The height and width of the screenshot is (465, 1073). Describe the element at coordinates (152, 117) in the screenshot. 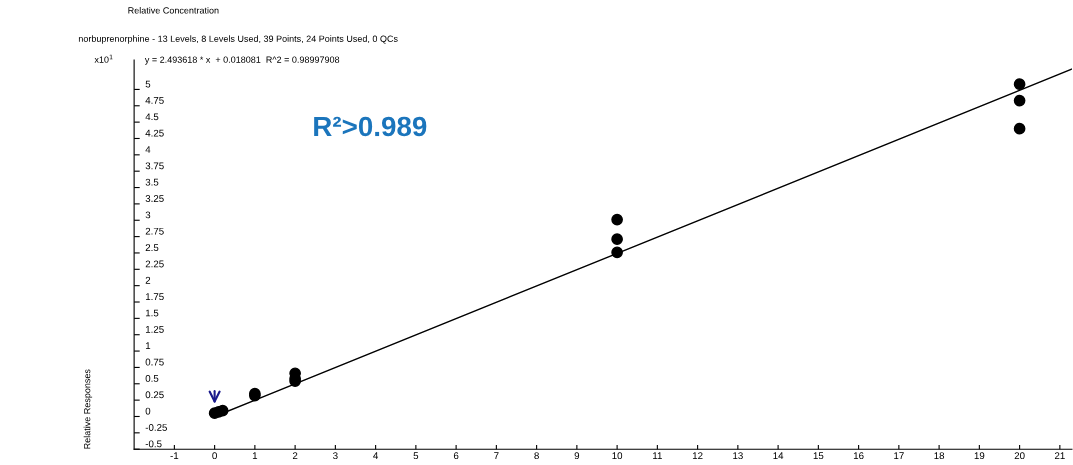

I see `y-tick-label: 4.5` at that location.